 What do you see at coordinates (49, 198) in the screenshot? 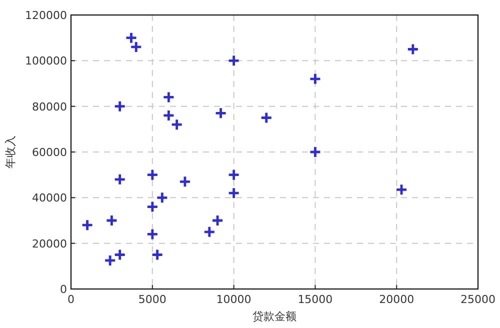
I see `y-tick-label: 40000` at bounding box center [49, 198].